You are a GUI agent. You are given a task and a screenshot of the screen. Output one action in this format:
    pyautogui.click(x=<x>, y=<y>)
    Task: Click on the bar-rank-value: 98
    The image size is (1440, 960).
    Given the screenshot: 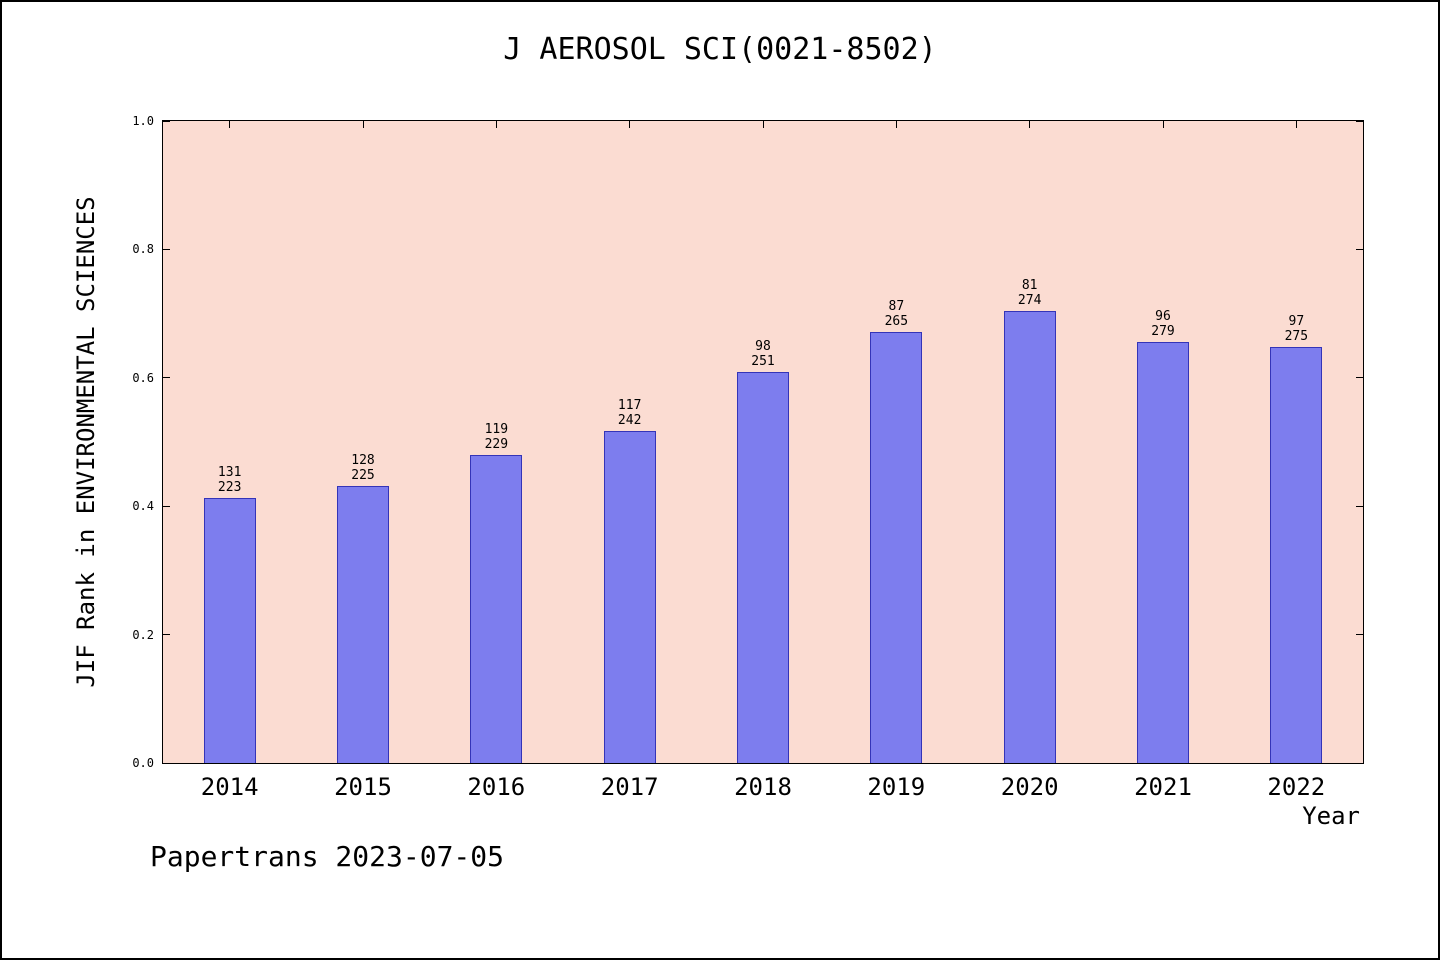 What is the action you would take?
    pyautogui.click(x=763, y=346)
    